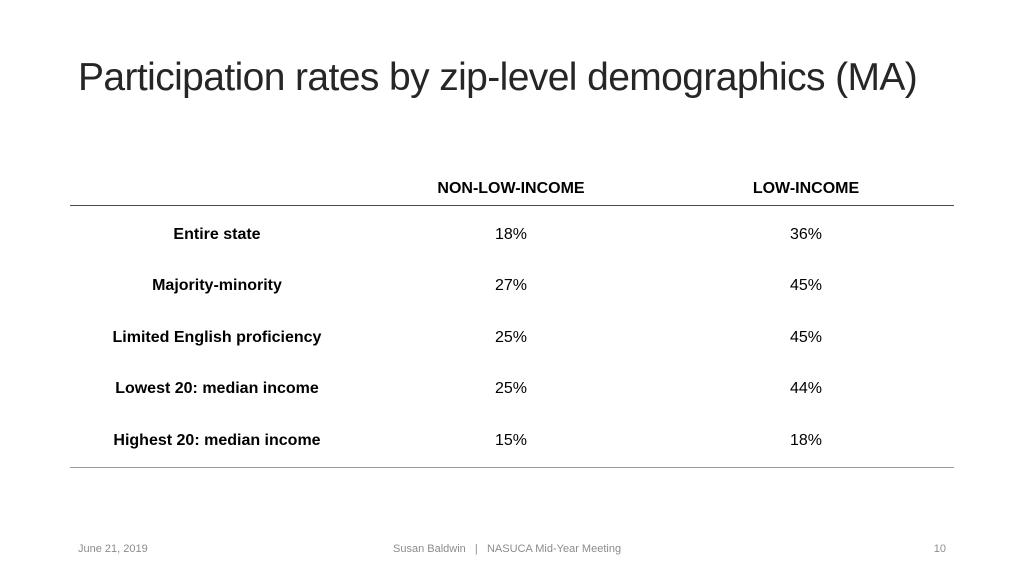  I want to click on header-non-low-income: NON-LOW-INCOME, so click(511, 189).